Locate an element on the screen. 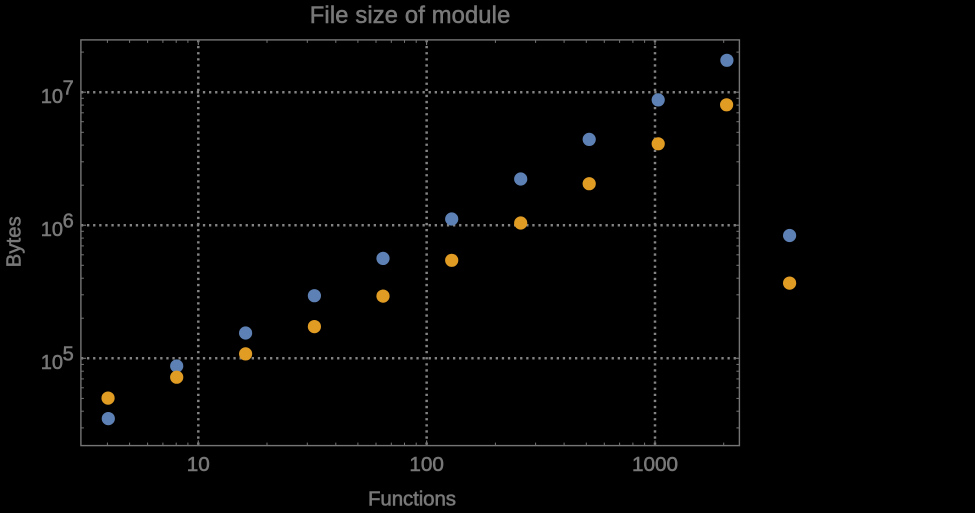 The width and height of the screenshot is (975, 513). svg-text: Bytes is located at coordinates (14, 241).